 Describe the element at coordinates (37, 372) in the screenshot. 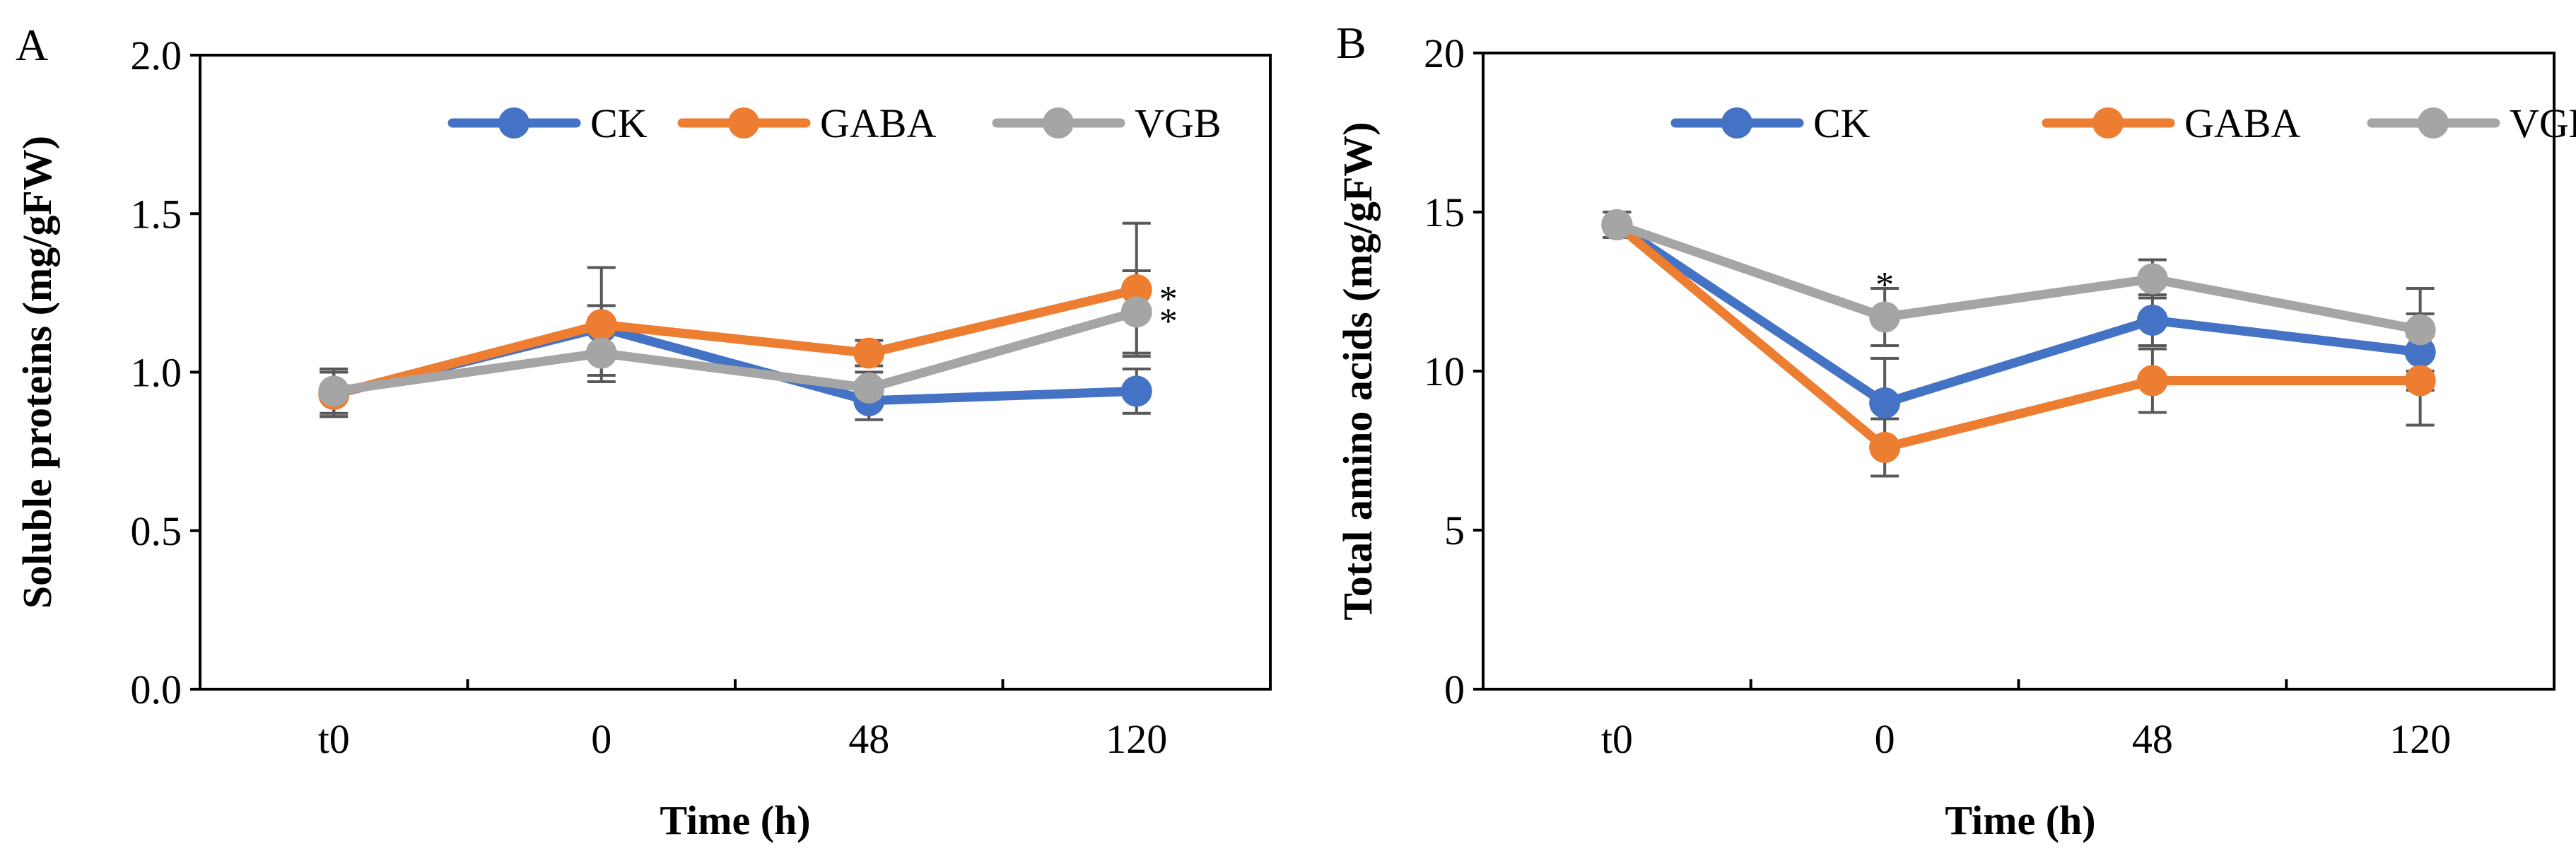

I see `y-axis-title: Soluble proteins (mg/gFW)` at that location.